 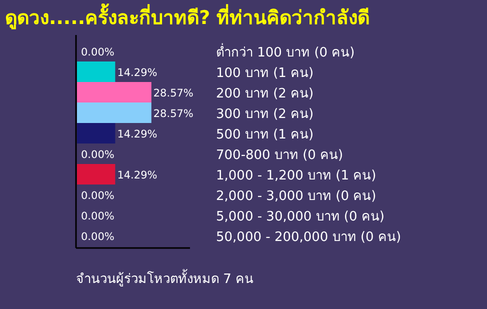 I want to click on text: จำนวนผู้ร่วมโหวตทั้งหมด 7 คน, so click(x=165, y=278).